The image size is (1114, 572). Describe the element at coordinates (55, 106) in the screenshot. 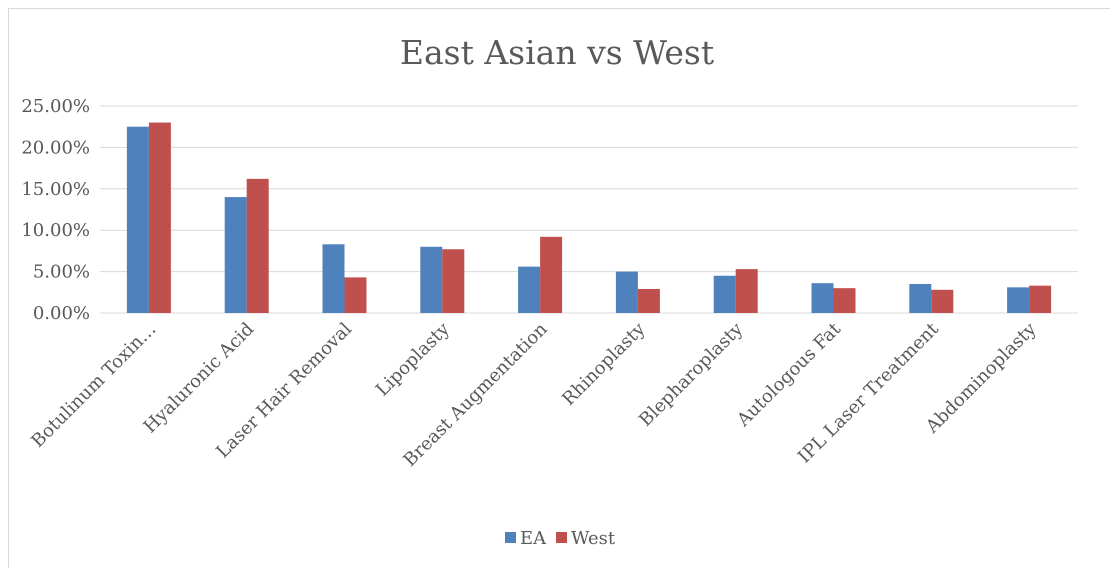

I see `y-tick-label: 25.00%` at that location.